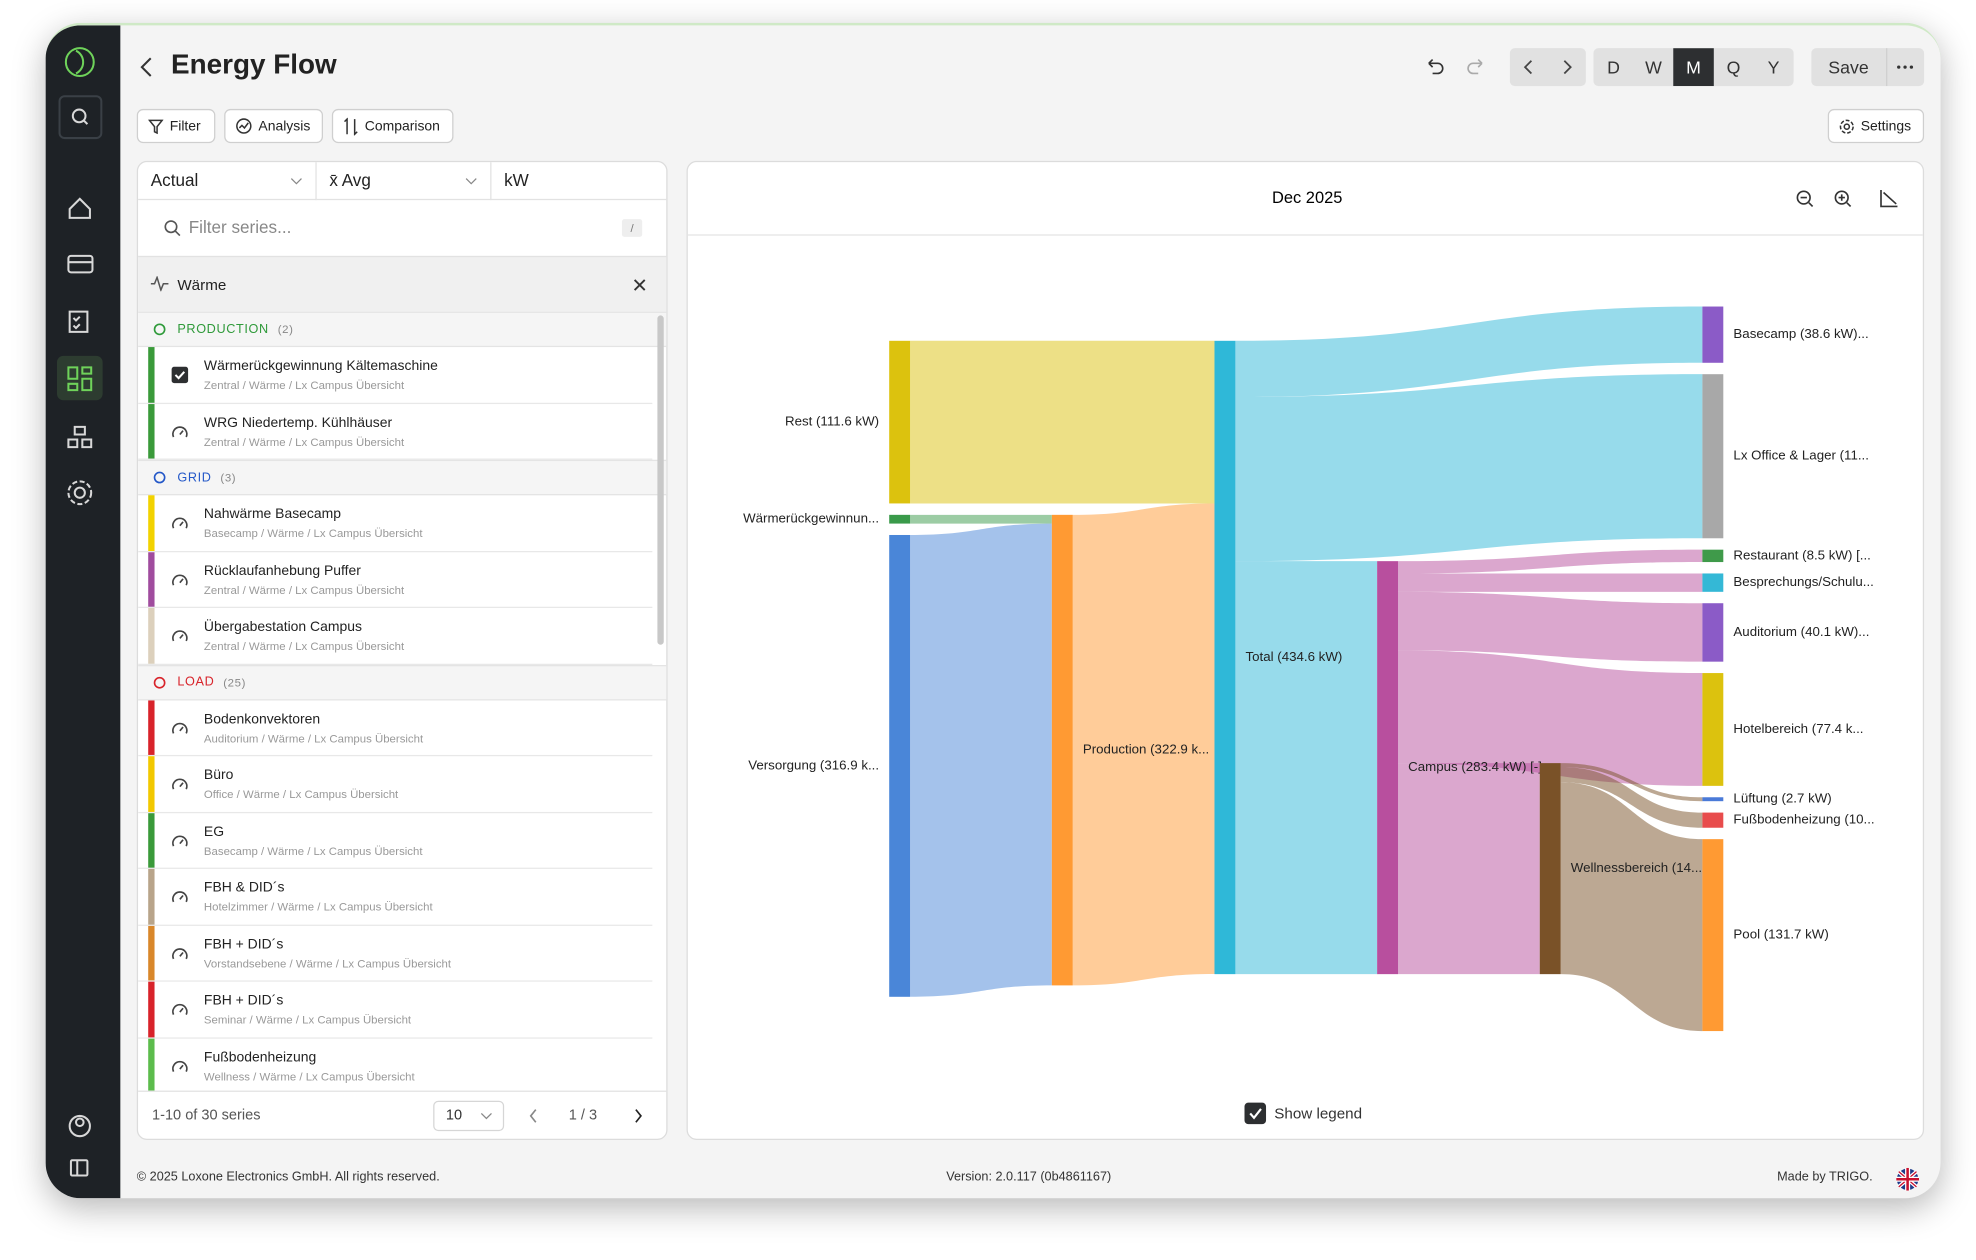 The height and width of the screenshot is (1260, 1976). What do you see at coordinates (1805, 199) in the screenshot?
I see `zoom-out` at bounding box center [1805, 199].